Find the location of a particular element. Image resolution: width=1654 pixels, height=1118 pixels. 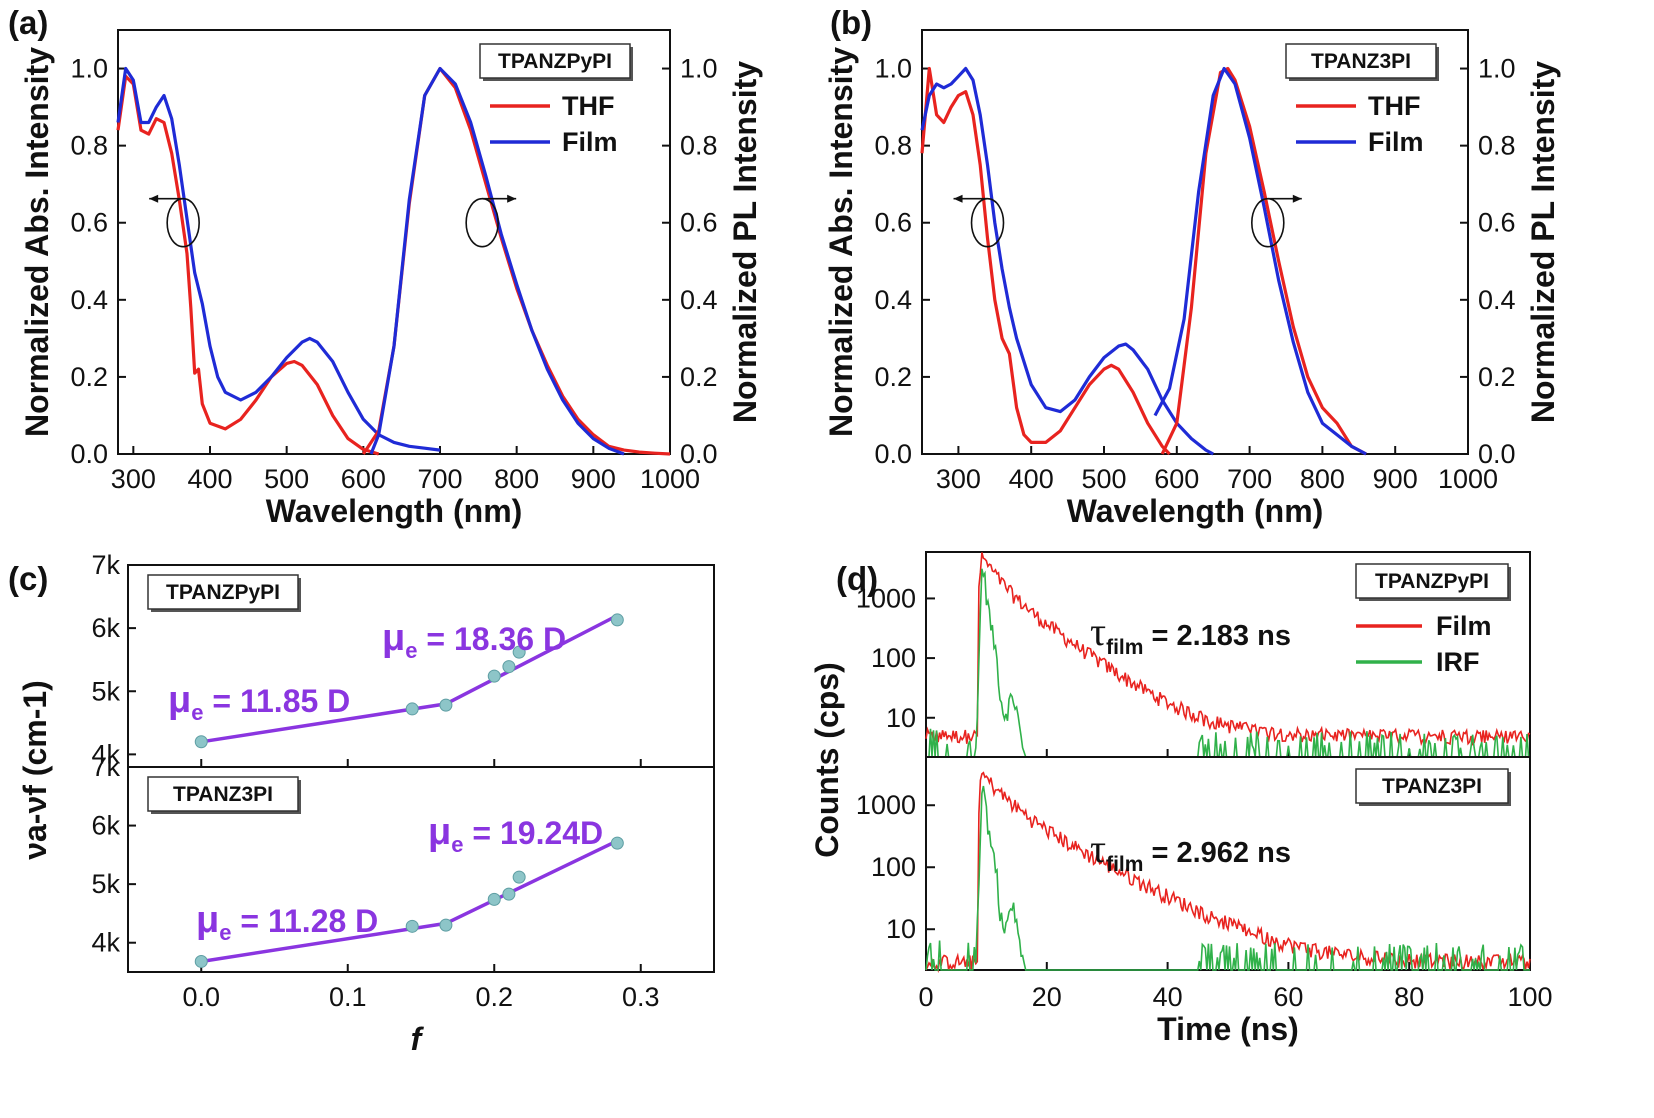

y-tick-label: 6k is located at coordinates (105, 826).